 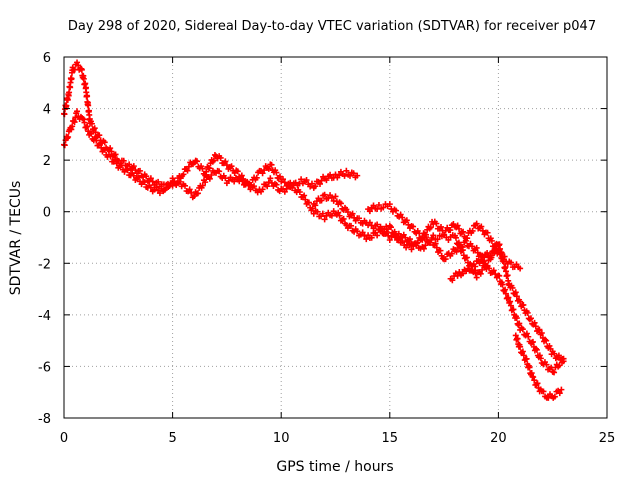 What do you see at coordinates (47, 213) in the screenshot?
I see `y-tick-label: 0` at bounding box center [47, 213].